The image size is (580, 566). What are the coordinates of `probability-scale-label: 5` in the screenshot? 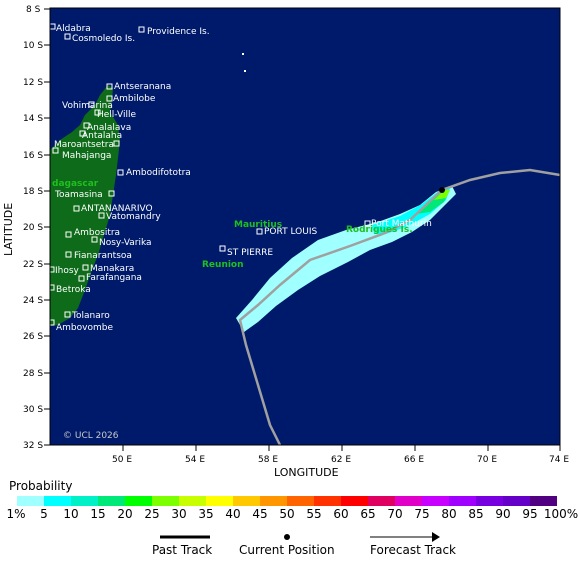 It's located at (44, 514).